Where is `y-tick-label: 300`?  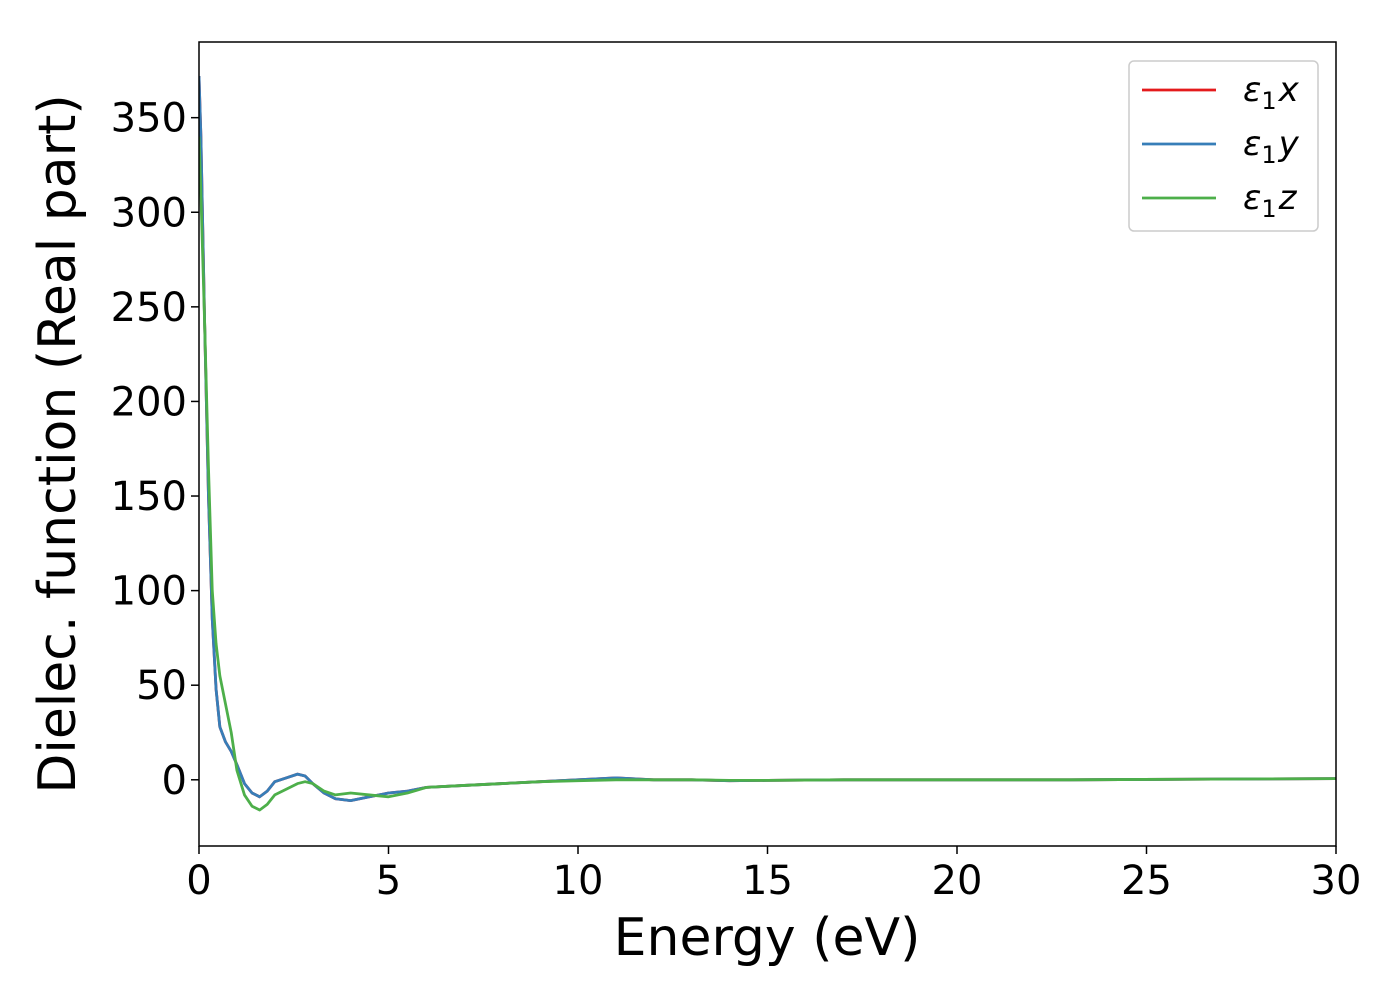 y-tick-label: 300 is located at coordinates (149, 213).